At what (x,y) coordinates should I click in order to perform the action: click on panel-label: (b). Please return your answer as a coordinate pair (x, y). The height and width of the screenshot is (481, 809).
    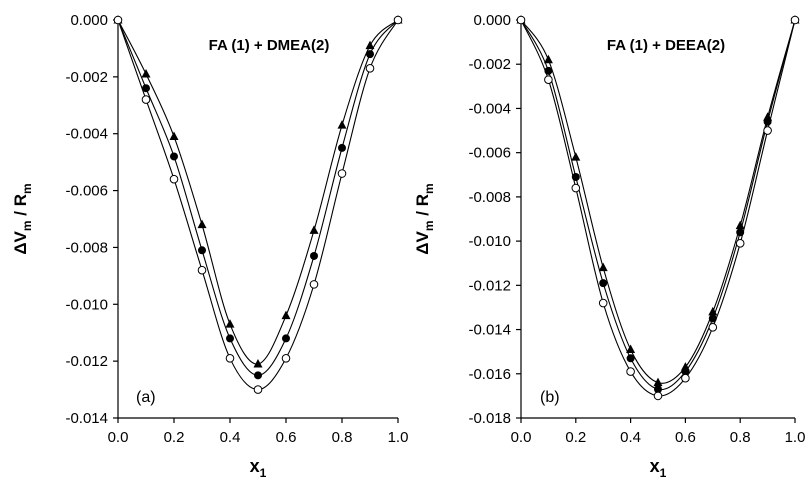
    Looking at the image, I should click on (550, 397).